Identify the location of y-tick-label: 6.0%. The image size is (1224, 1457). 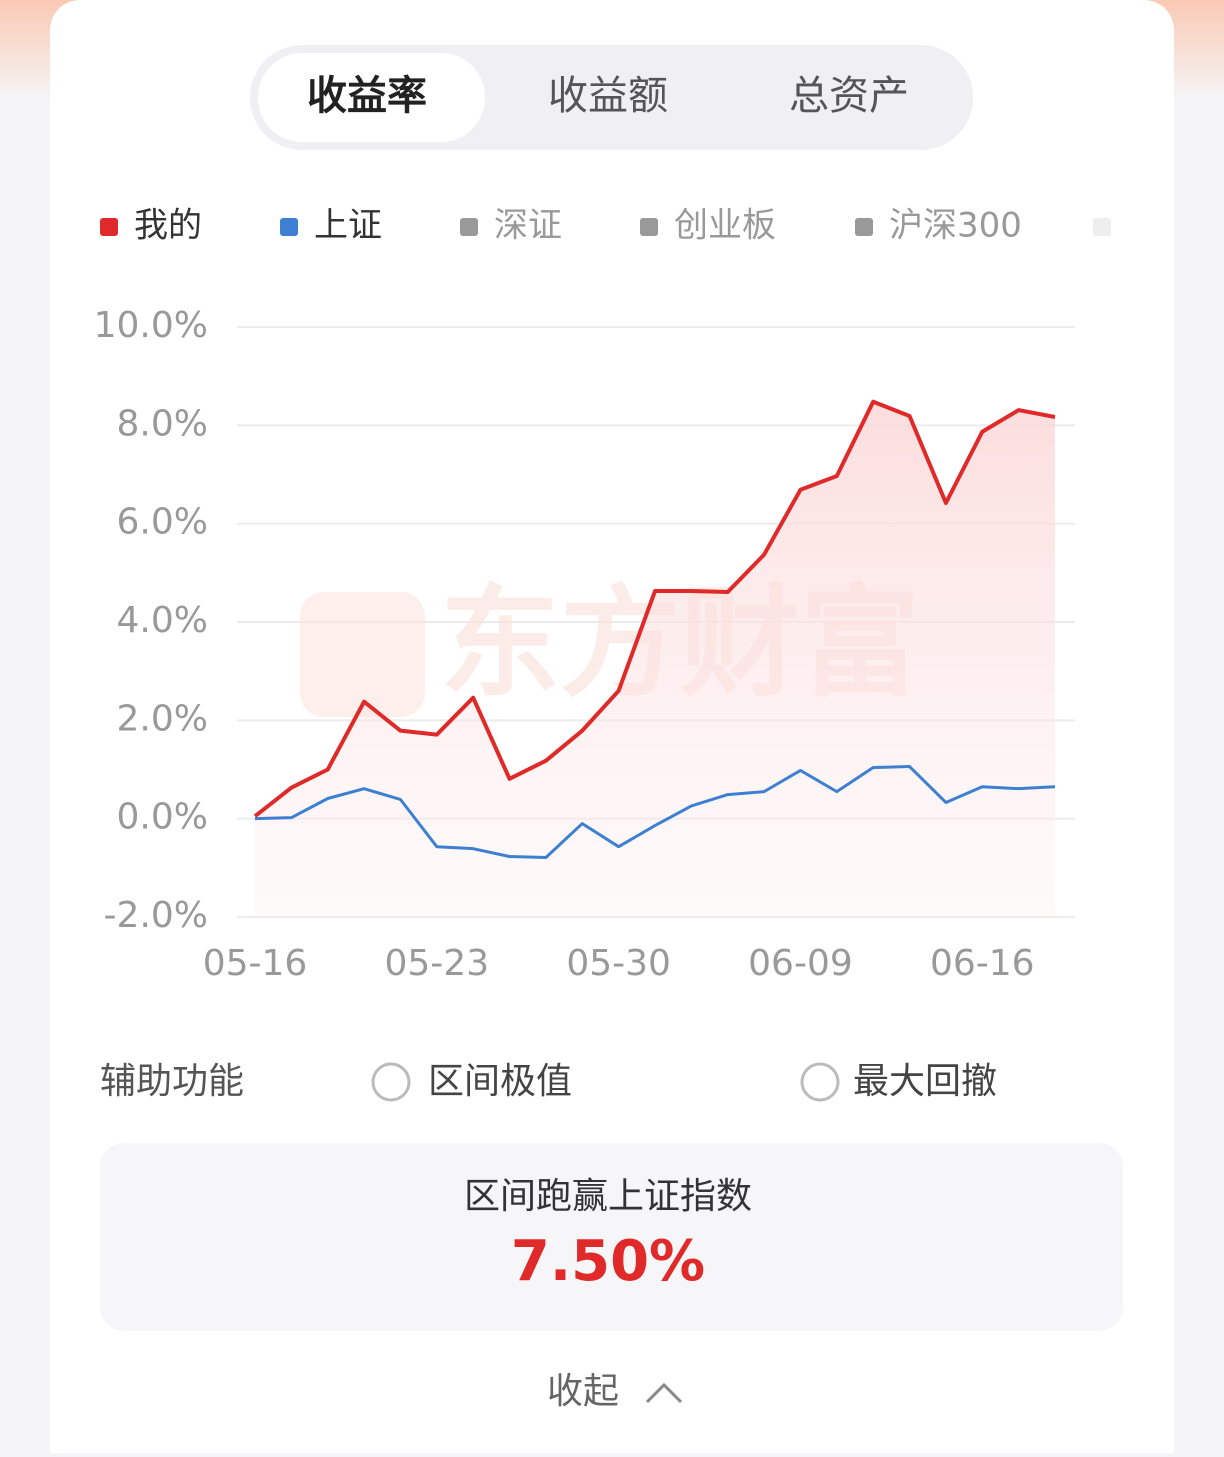
(162, 522).